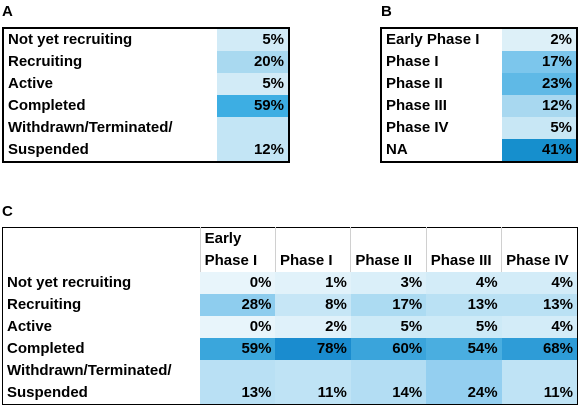 The image size is (580, 416). Describe the element at coordinates (253, 62) in the screenshot. I see `status-value-cell: 20%` at that location.